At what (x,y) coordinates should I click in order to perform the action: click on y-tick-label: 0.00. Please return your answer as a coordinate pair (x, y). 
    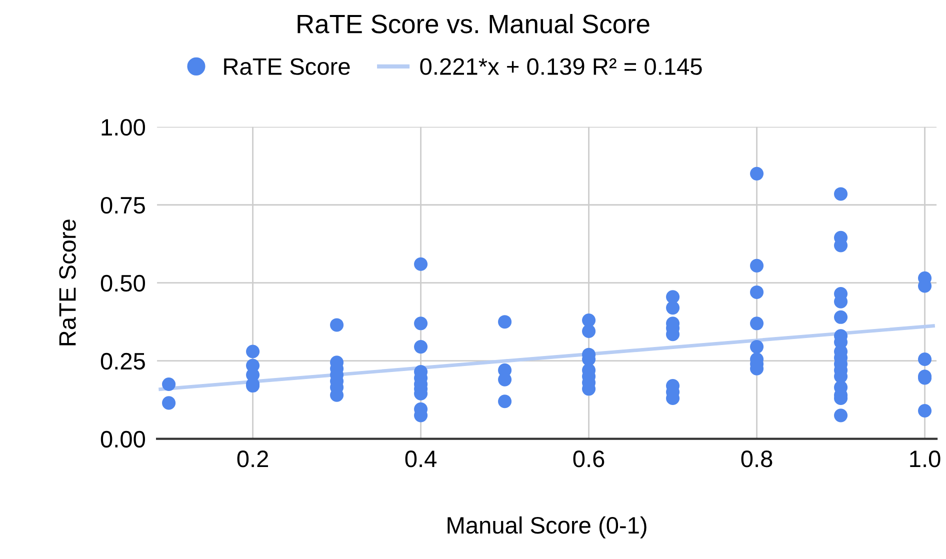
    Looking at the image, I should click on (123, 439).